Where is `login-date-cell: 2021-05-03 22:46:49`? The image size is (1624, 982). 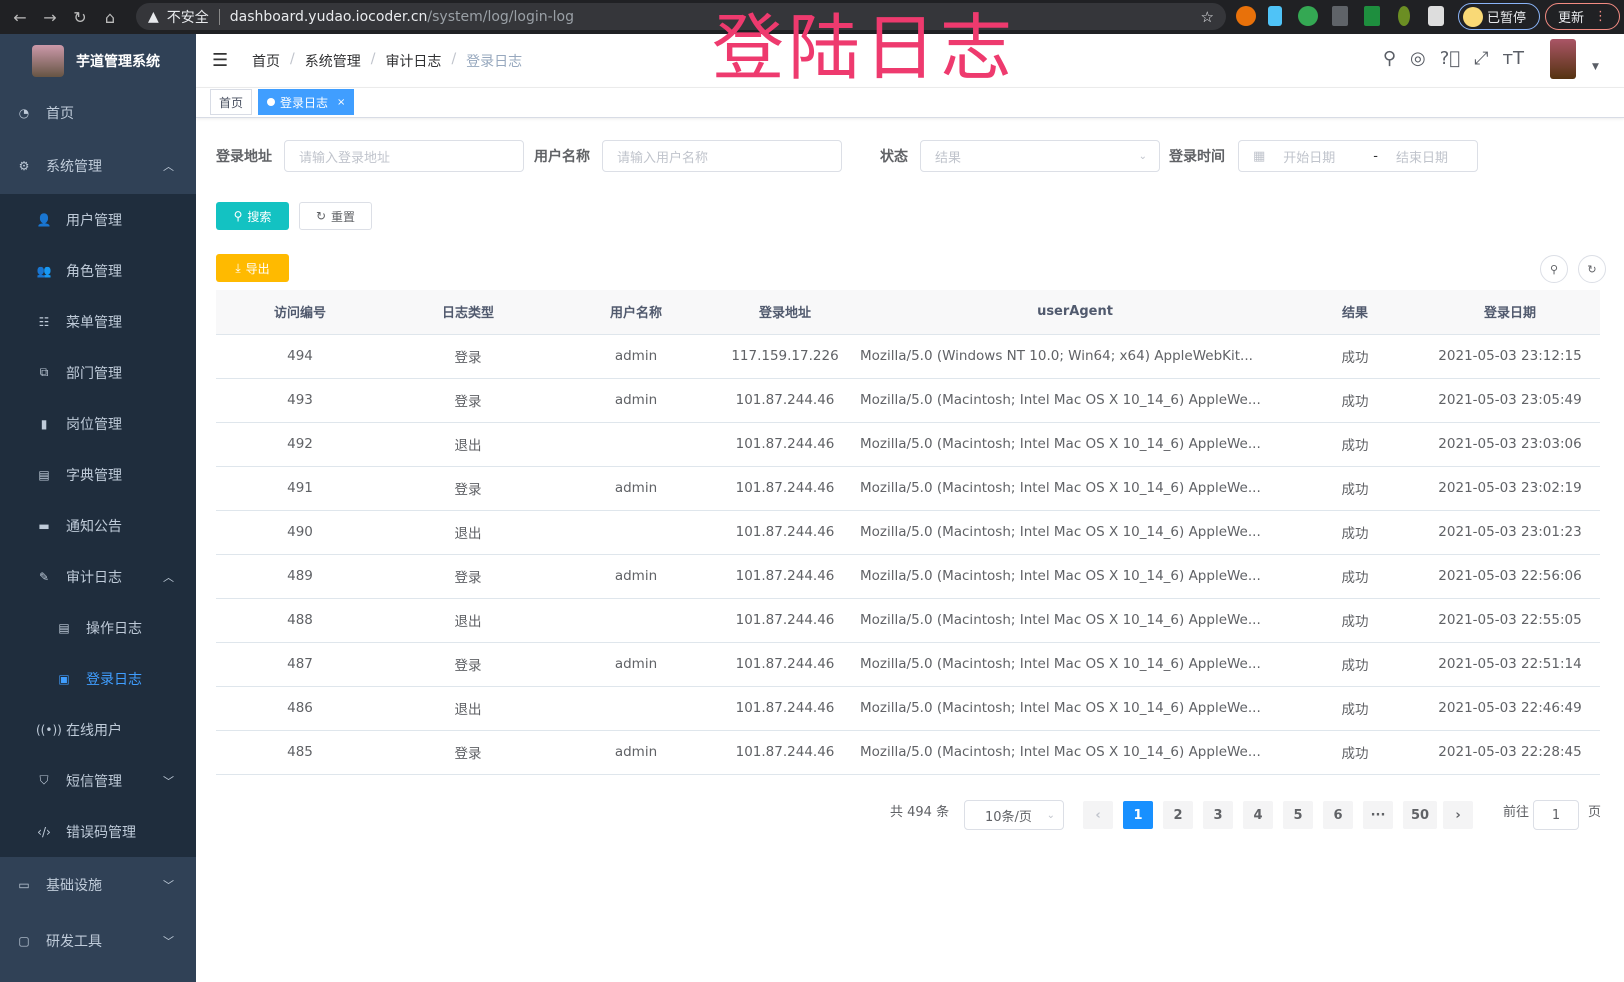 login-date-cell: 2021-05-03 22:46:49 is located at coordinates (1510, 708).